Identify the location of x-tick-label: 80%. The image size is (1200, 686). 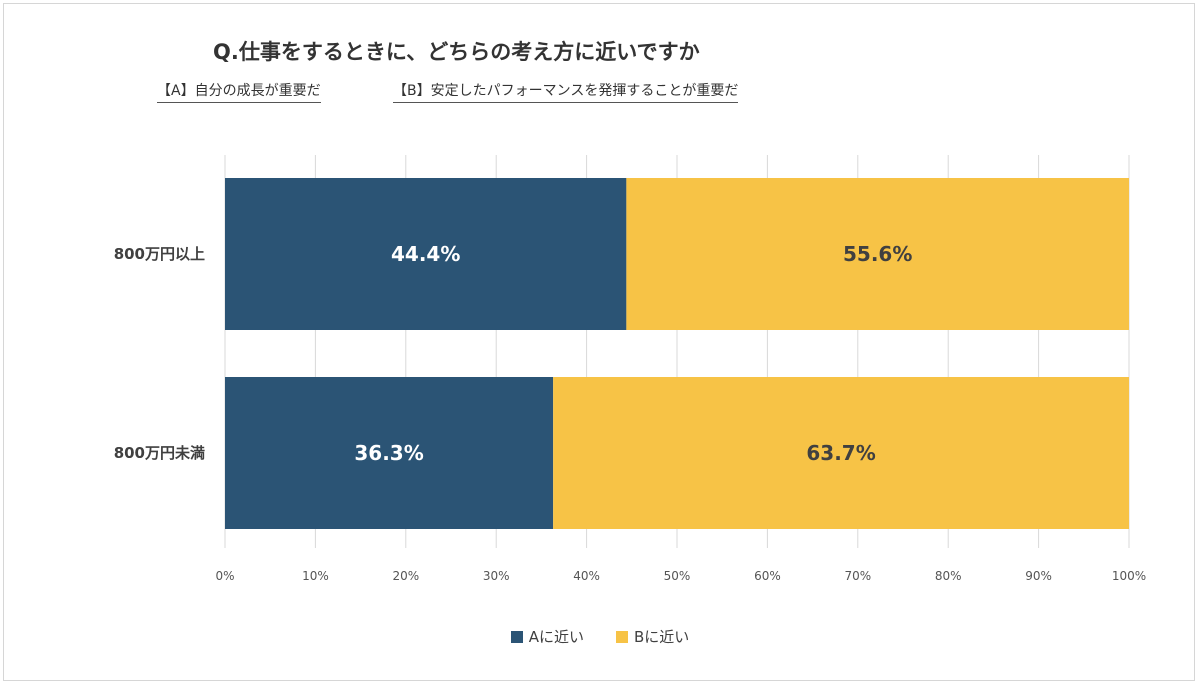
(948, 576).